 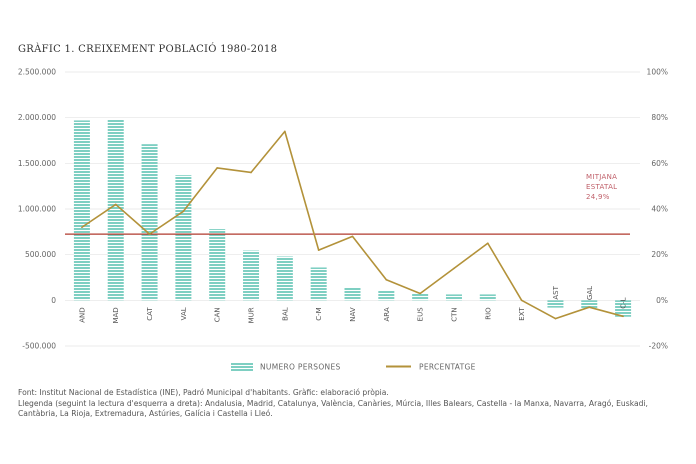 I want to click on legend-label-bars: NUMERO PERSONES, so click(x=300, y=367).